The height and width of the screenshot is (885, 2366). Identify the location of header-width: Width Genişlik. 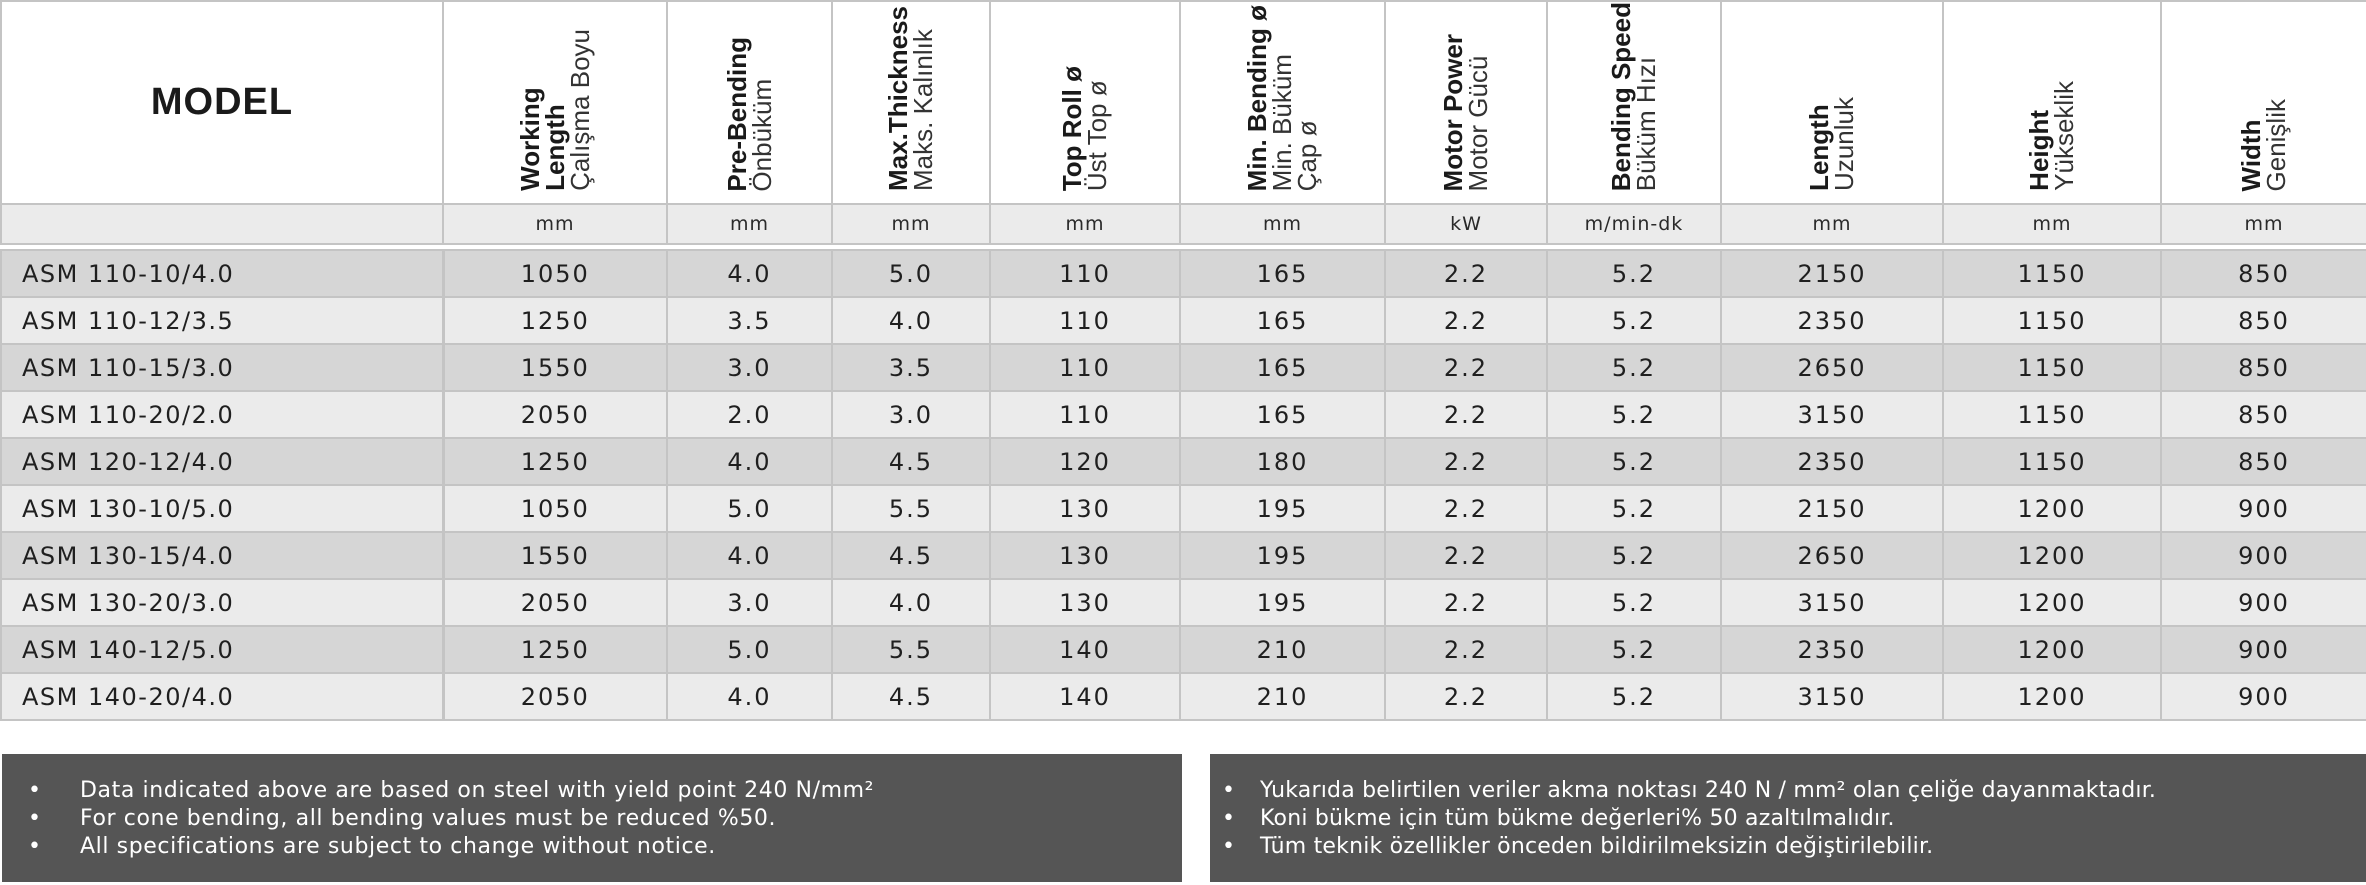
(2263, 103).